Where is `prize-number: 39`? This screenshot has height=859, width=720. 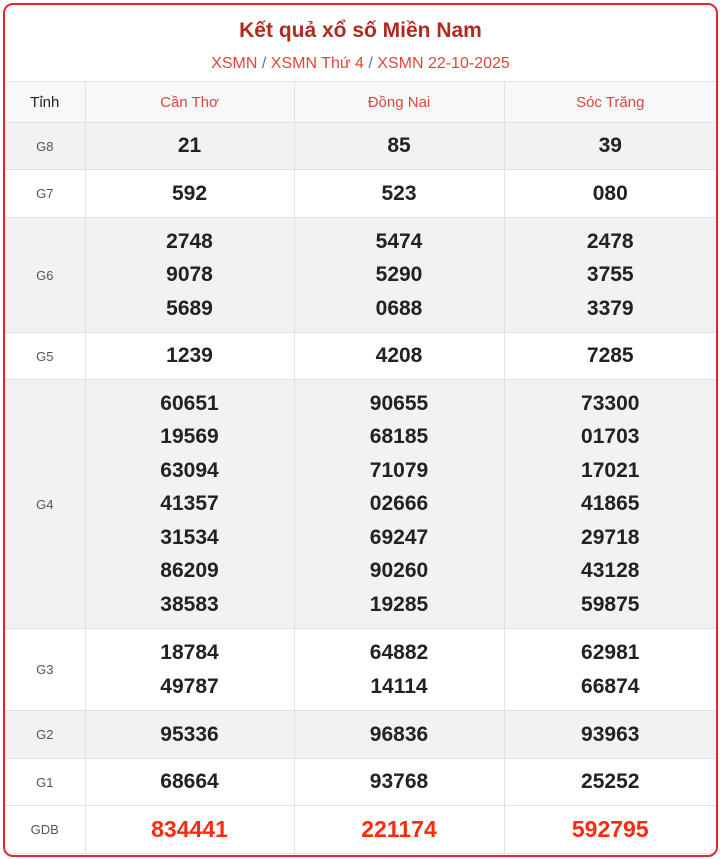 prize-number: 39 is located at coordinates (610, 146).